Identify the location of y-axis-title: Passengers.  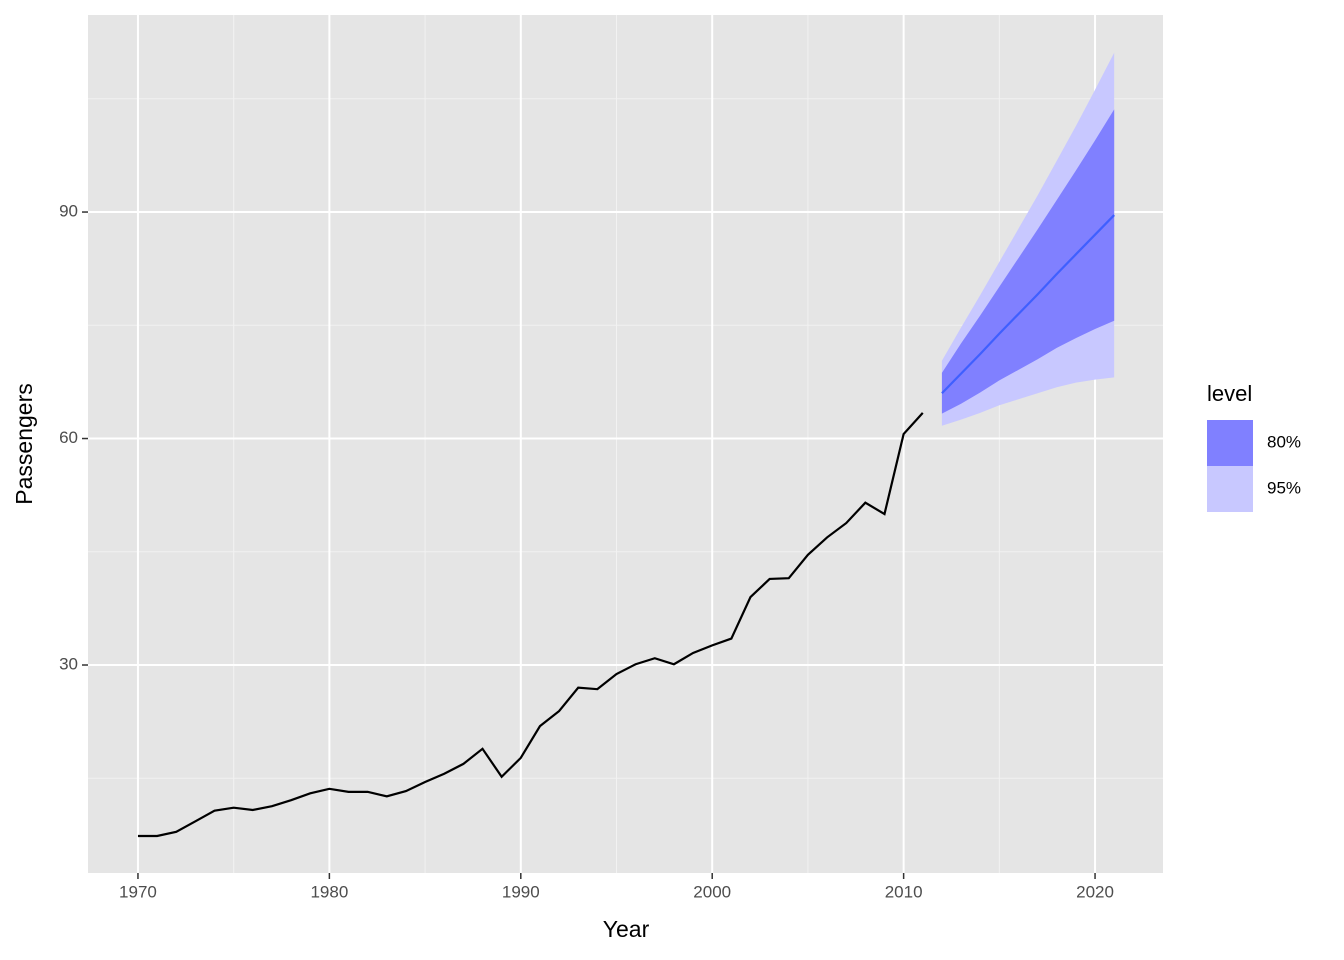
(24, 443).